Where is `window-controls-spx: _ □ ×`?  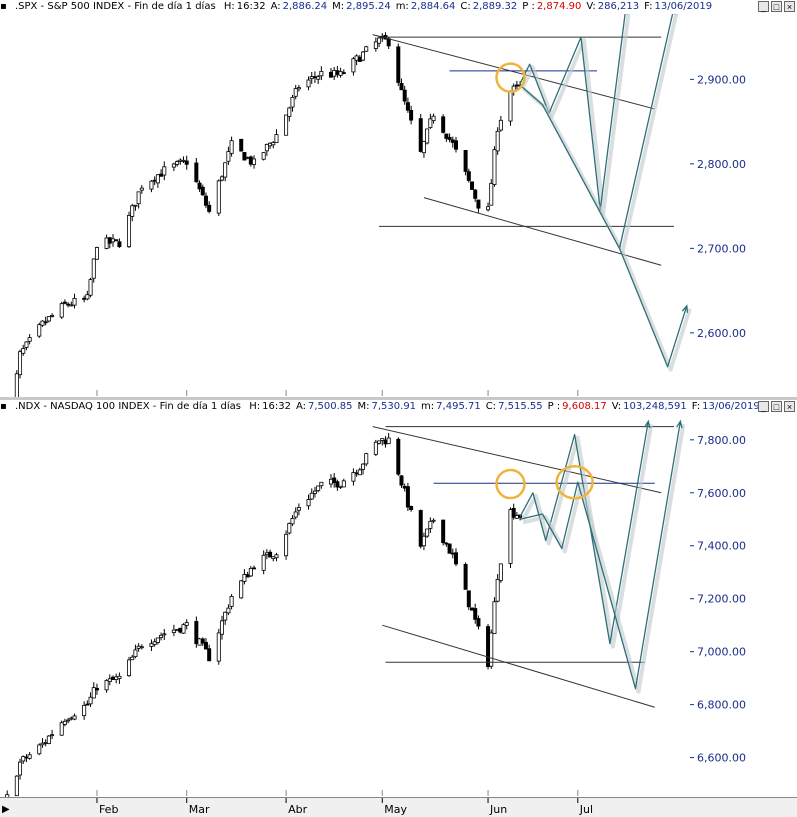 window-controls-spx: _ □ × is located at coordinates (776, 6).